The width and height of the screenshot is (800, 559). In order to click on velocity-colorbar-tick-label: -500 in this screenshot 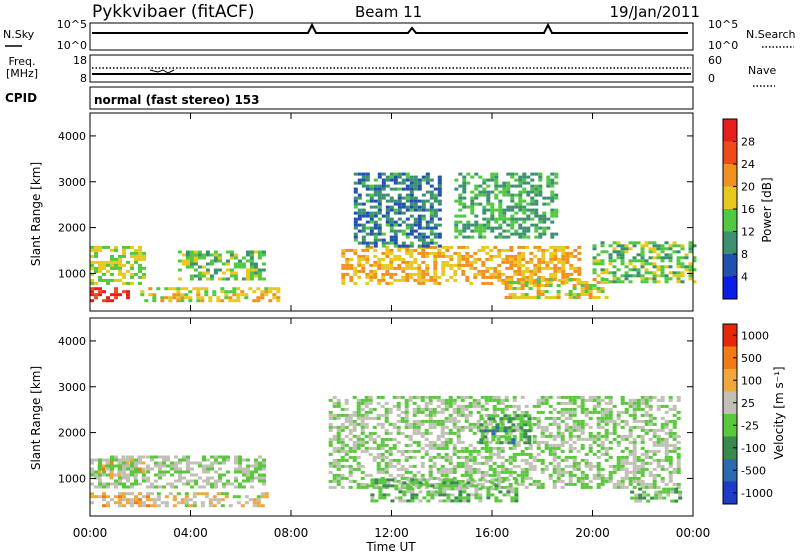, I will do `click(753, 470)`.